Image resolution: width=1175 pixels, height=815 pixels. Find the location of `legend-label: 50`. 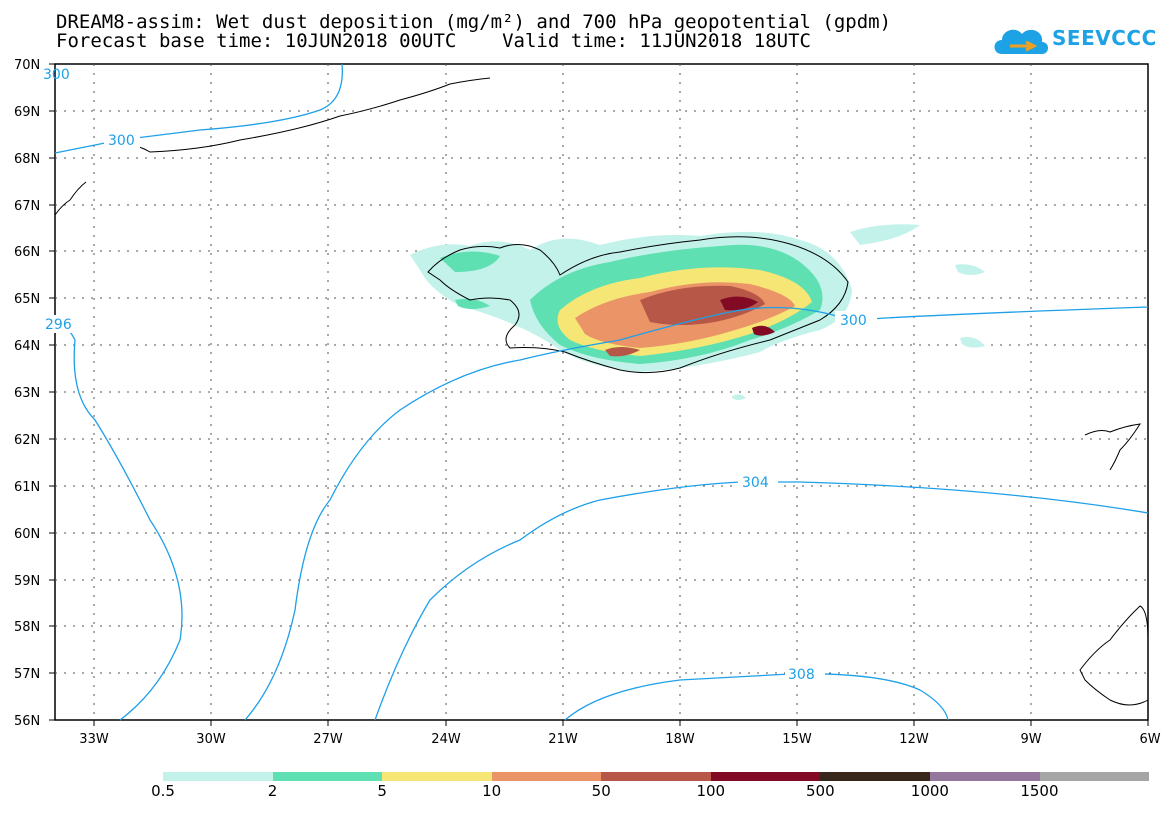

legend-label: 50 is located at coordinates (601, 791).